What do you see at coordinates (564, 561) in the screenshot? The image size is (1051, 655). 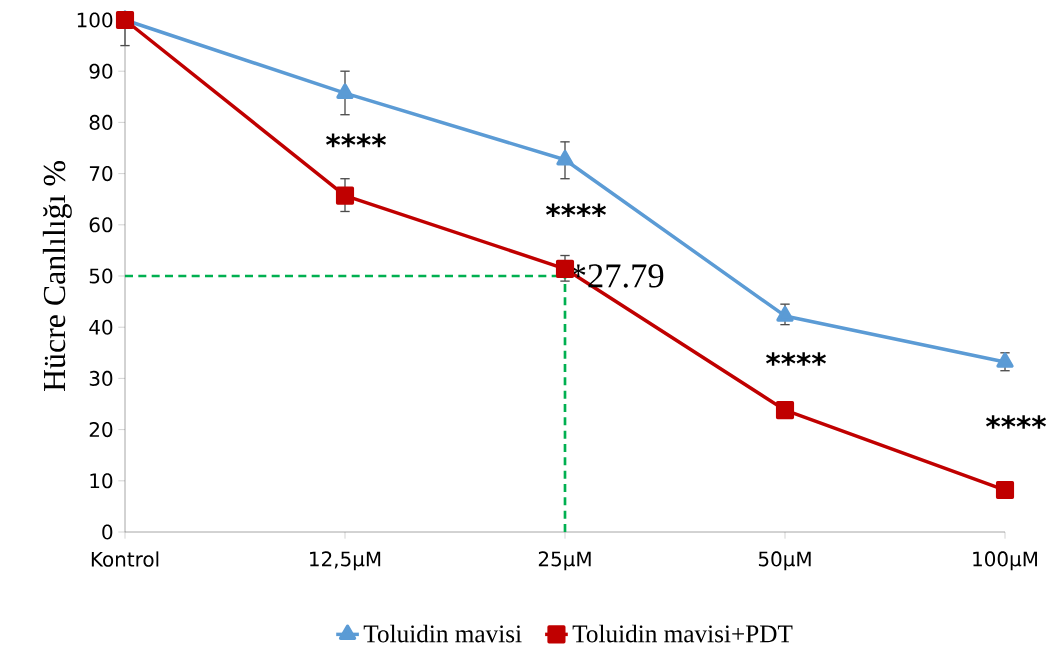 I see `x-tick-label: 25µM` at bounding box center [564, 561].